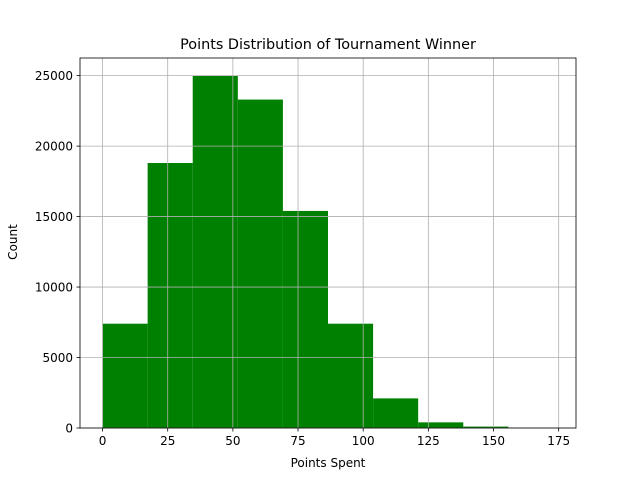 This screenshot has width=640, height=484. What do you see at coordinates (69, 429) in the screenshot?
I see `y-tick-label: 0` at bounding box center [69, 429].